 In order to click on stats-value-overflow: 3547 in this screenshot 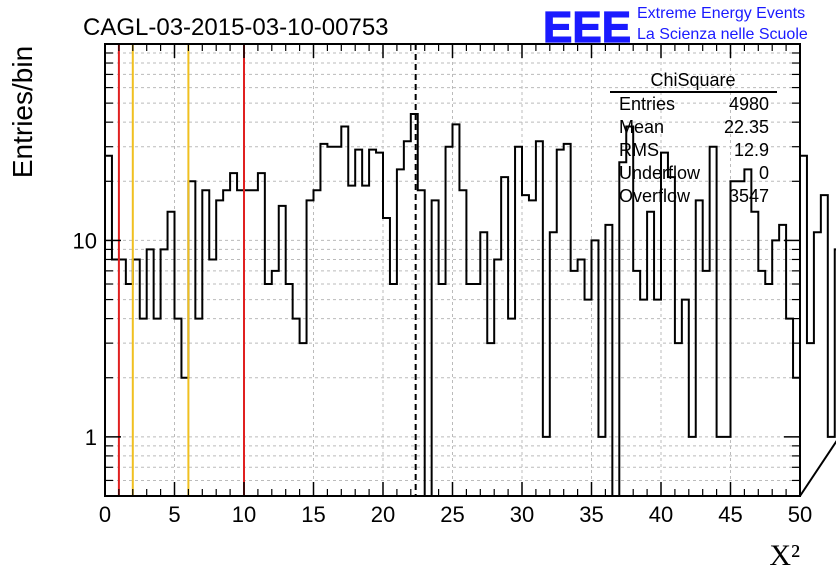, I will do `click(749, 196)`.